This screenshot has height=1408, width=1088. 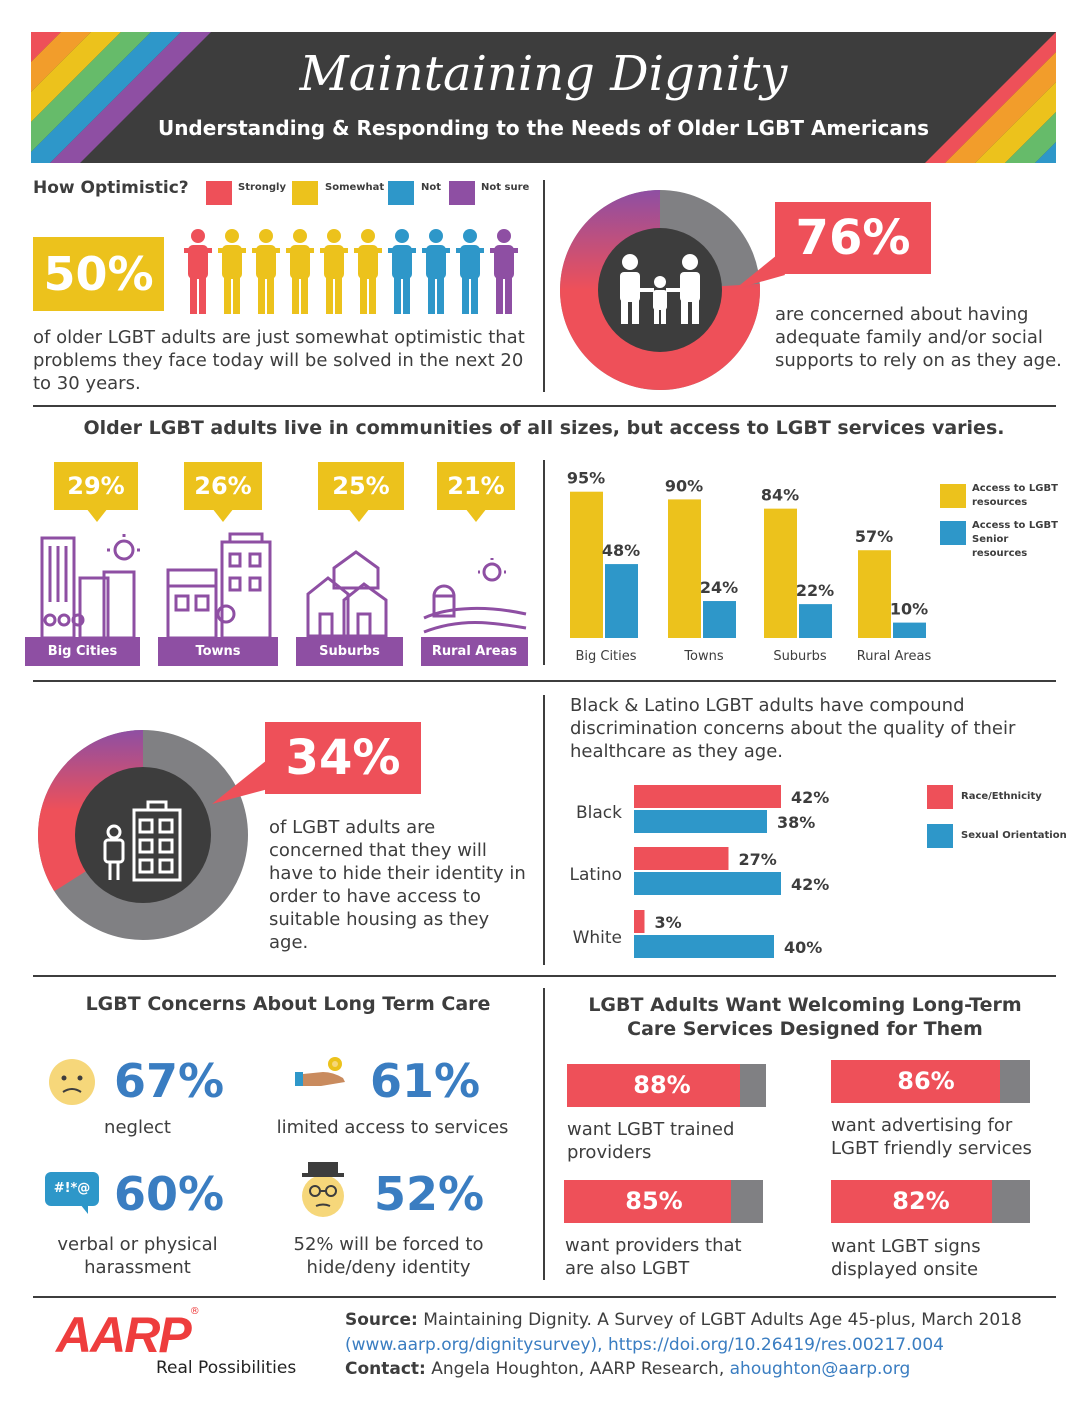 I want to click on aarp-logo: AARP®, so click(x=128, y=1335).